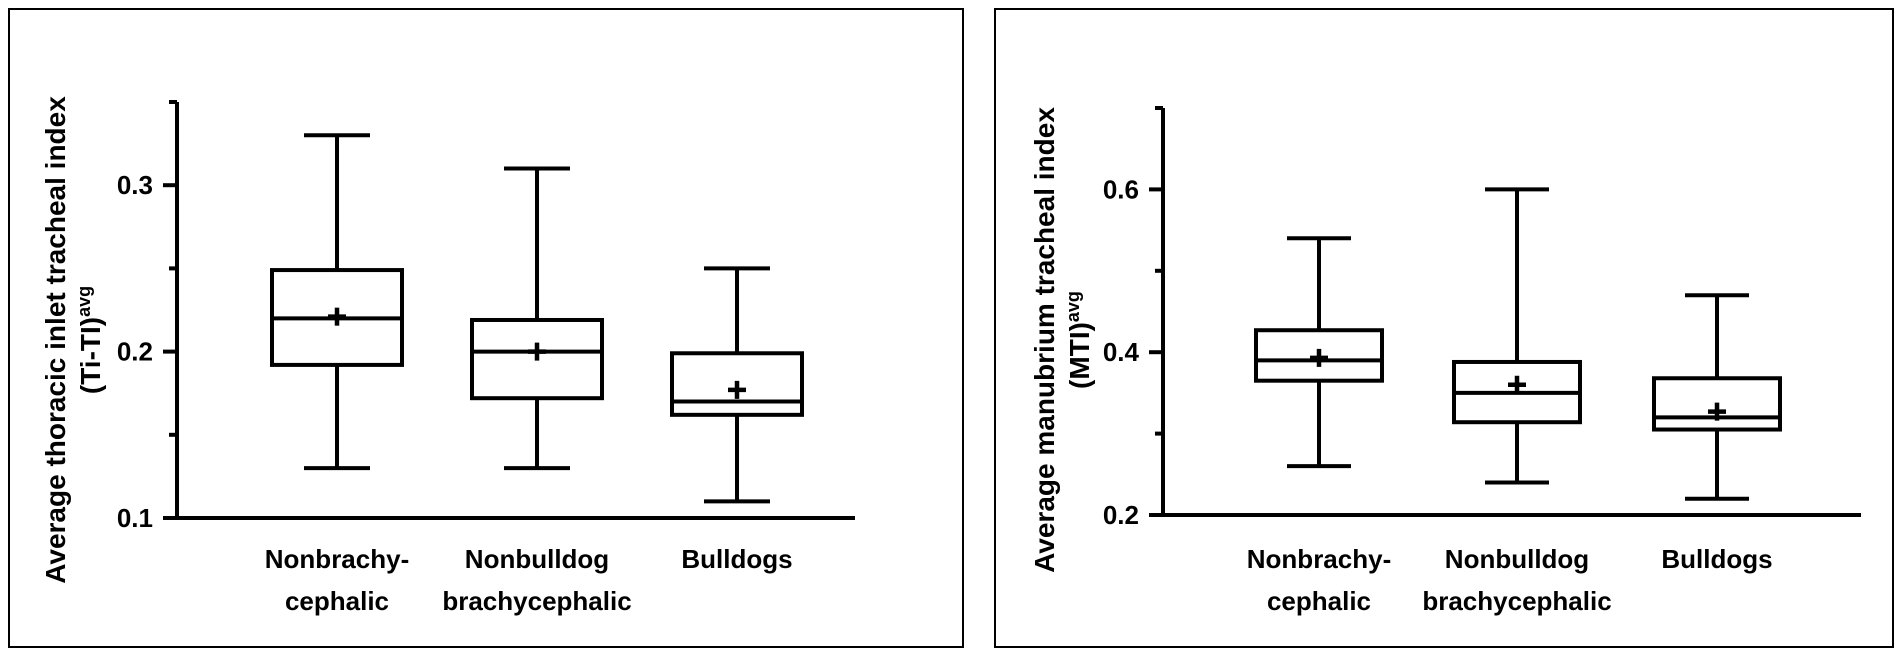  I want to click on y-axis-title: Average manubrium tracheal index, so click(1044, 340).